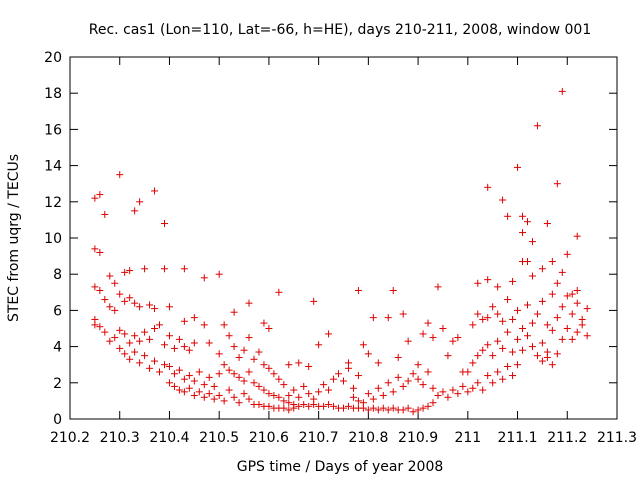 The image size is (640, 480). What do you see at coordinates (53, 58) in the screenshot?
I see `y-tick-label: 20` at bounding box center [53, 58].